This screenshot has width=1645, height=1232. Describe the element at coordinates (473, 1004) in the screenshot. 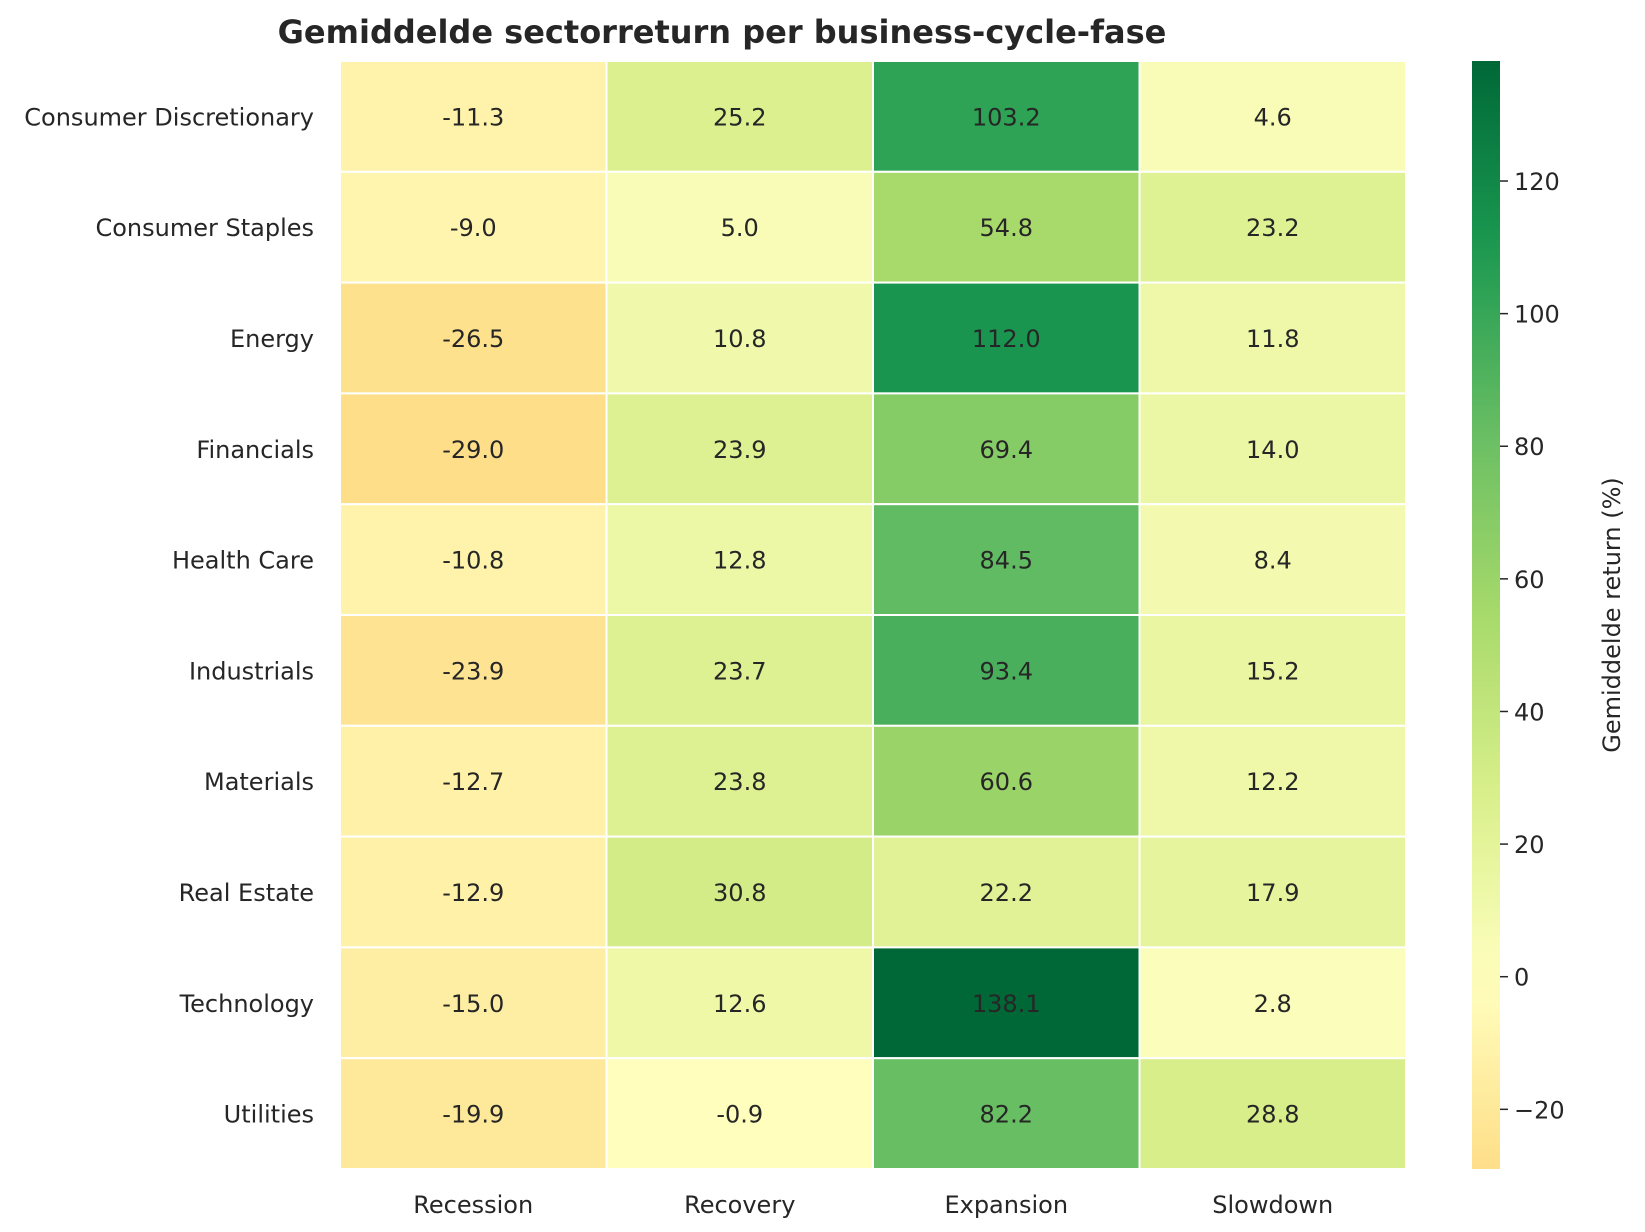

I see `cell-value-label: -15.0` at that location.